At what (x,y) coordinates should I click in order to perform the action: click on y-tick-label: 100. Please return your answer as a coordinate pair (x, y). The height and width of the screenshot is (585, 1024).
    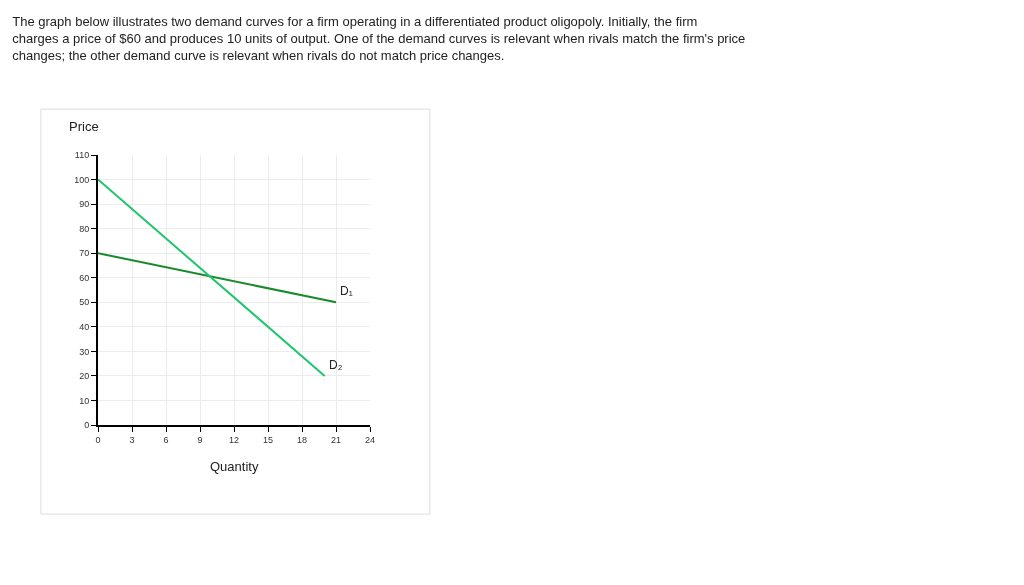
    Looking at the image, I should click on (82, 179).